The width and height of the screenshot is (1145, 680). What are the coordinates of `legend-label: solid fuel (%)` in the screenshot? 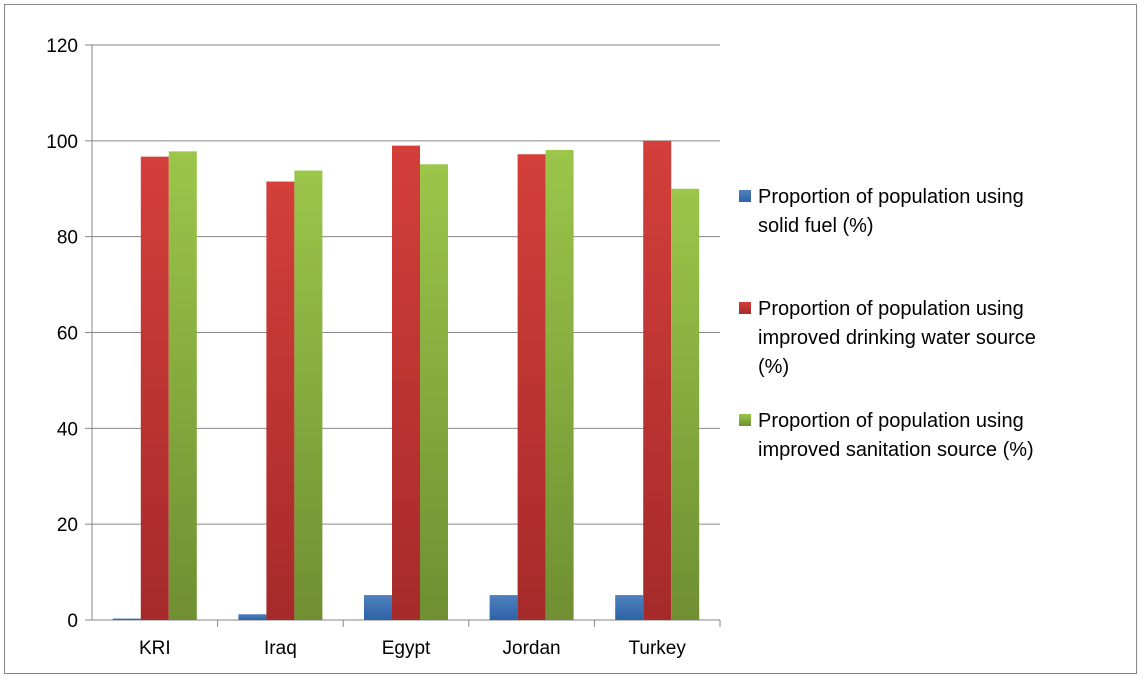 It's located at (816, 226).